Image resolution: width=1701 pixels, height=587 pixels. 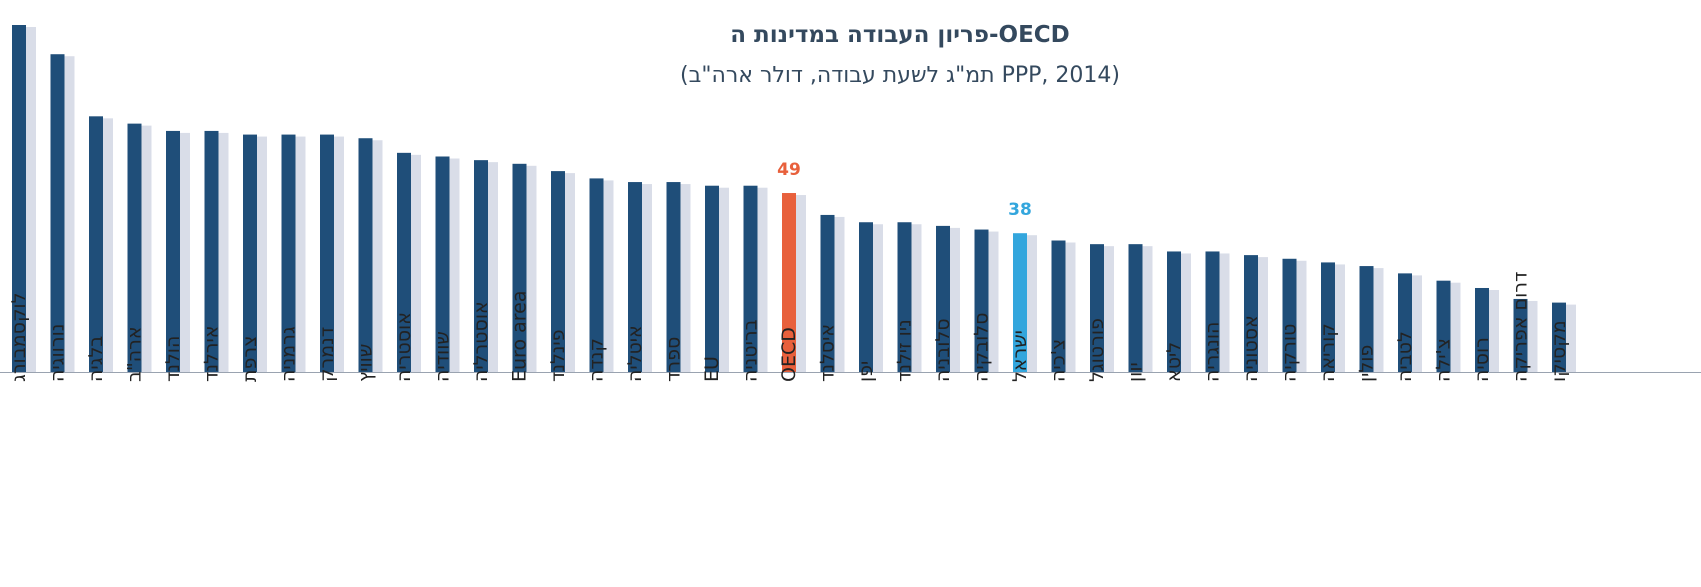 I want to click on x-tick-label: סלובניה, so click(x=943, y=350).